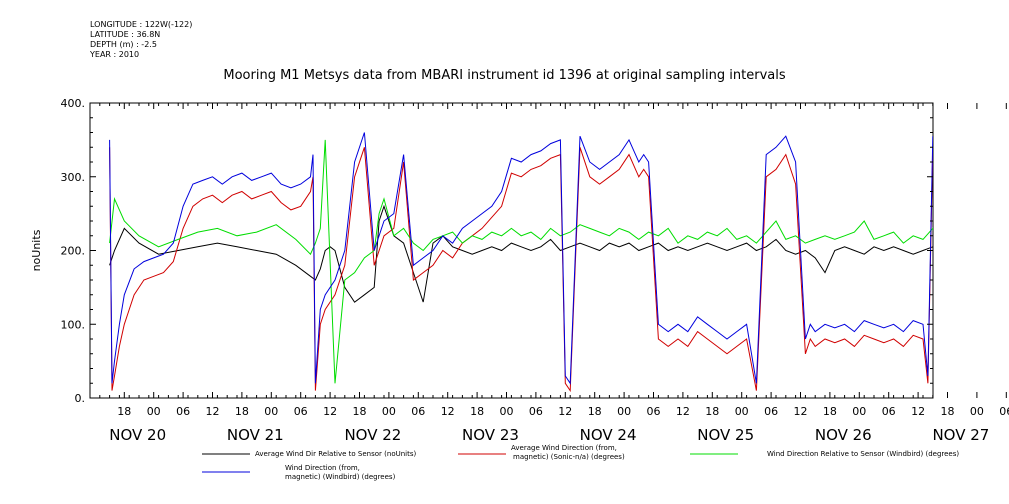  Describe the element at coordinates (123, 44) in the screenshot. I see `meta-line-depth: DEPTH (m) : -2.5` at that location.